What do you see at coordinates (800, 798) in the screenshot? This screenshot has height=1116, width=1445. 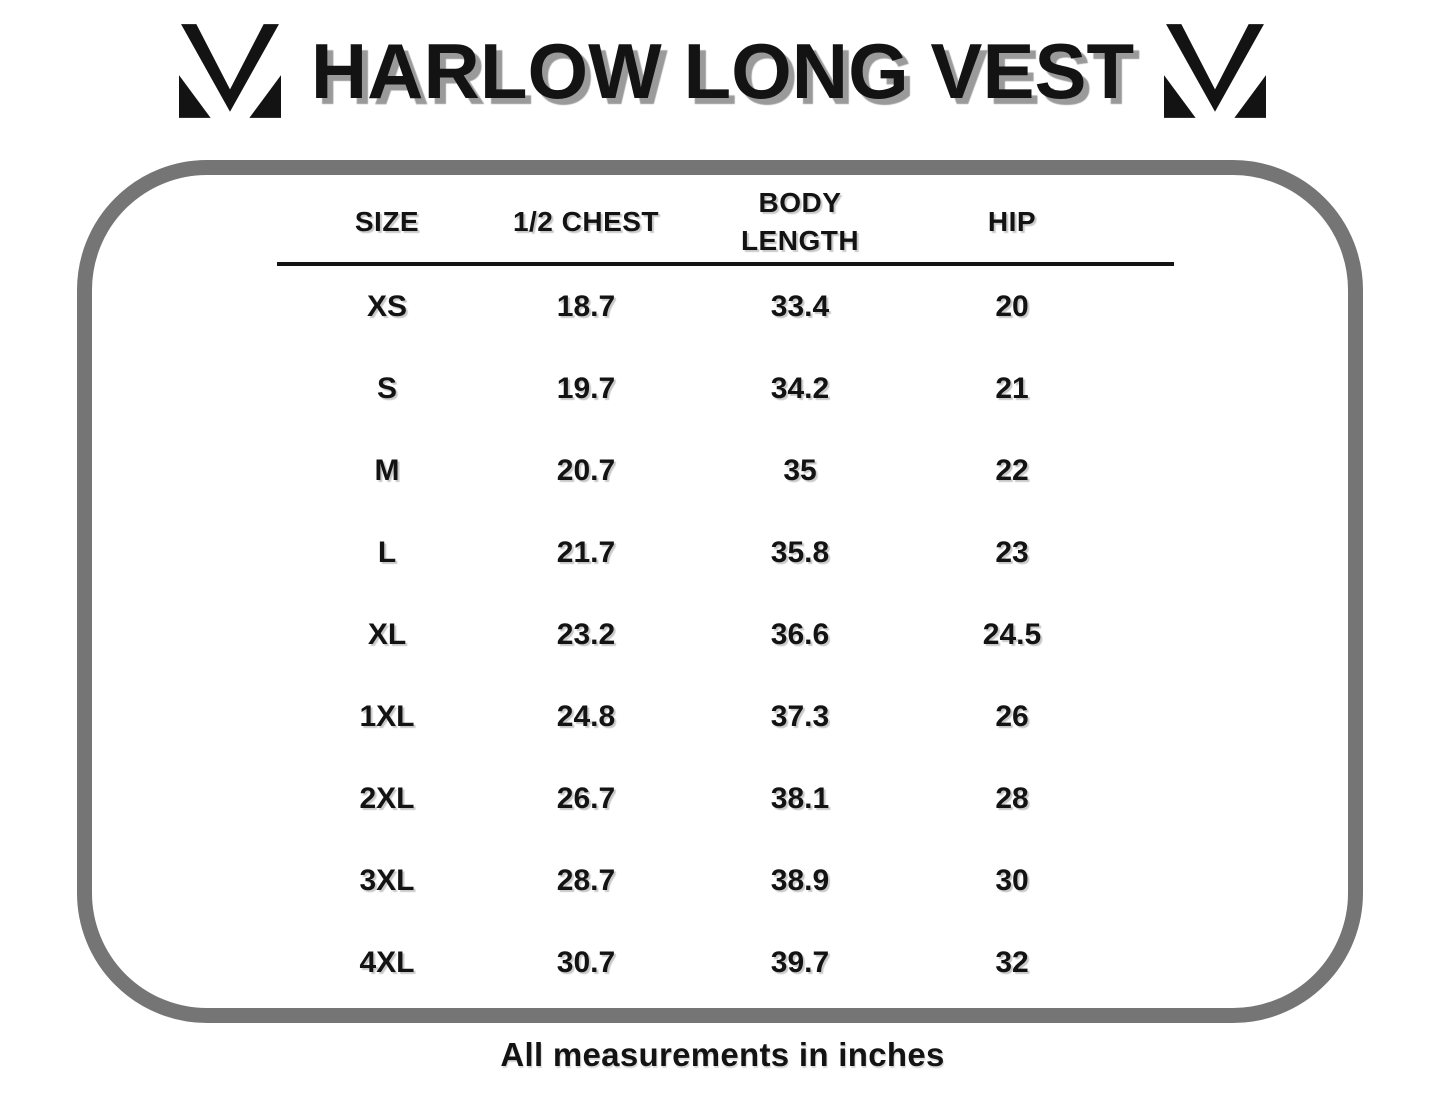 I see `body-length-cell: 38.1` at bounding box center [800, 798].